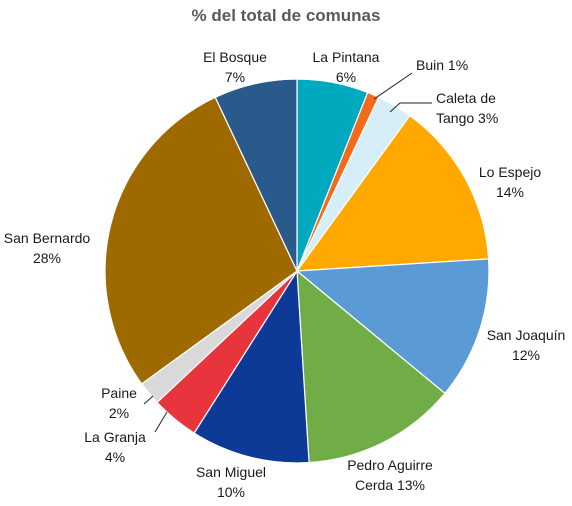 The height and width of the screenshot is (506, 572). What do you see at coordinates (346, 57) in the screenshot?
I see `slice-label-line: La Pintana` at bounding box center [346, 57].